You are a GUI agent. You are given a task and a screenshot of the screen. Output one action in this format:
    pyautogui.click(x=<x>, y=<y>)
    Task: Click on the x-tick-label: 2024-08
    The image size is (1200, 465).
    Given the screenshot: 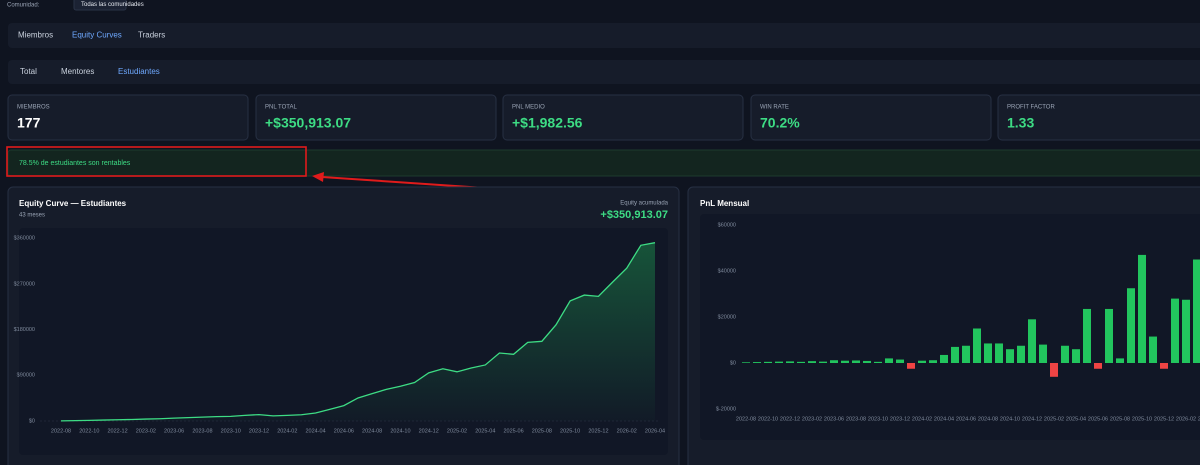 What is the action you would take?
    pyautogui.click(x=988, y=419)
    